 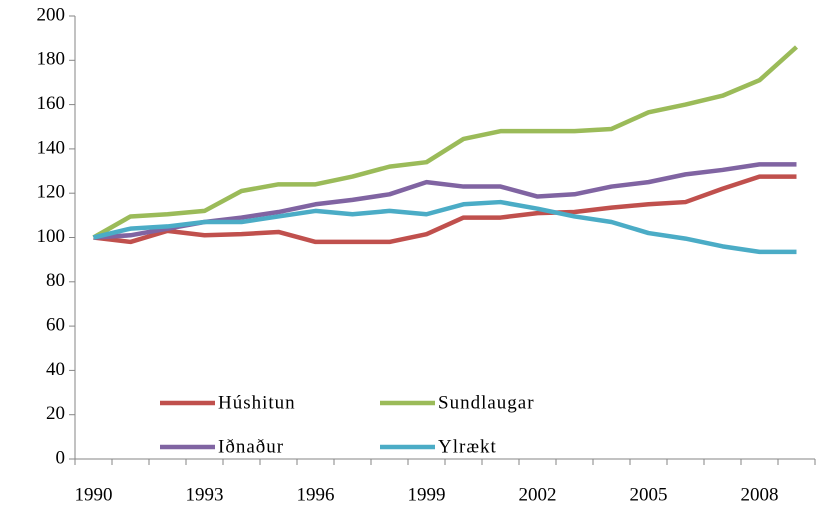 I want to click on y-tick-label: 140, so click(x=51, y=147).